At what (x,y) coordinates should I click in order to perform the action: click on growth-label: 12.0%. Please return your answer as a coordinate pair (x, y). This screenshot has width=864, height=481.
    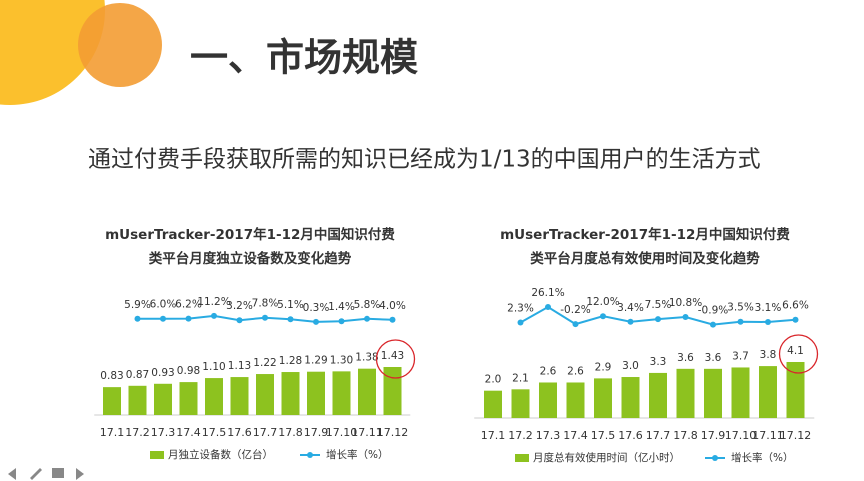
    Looking at the image, I should click on (602, 302).